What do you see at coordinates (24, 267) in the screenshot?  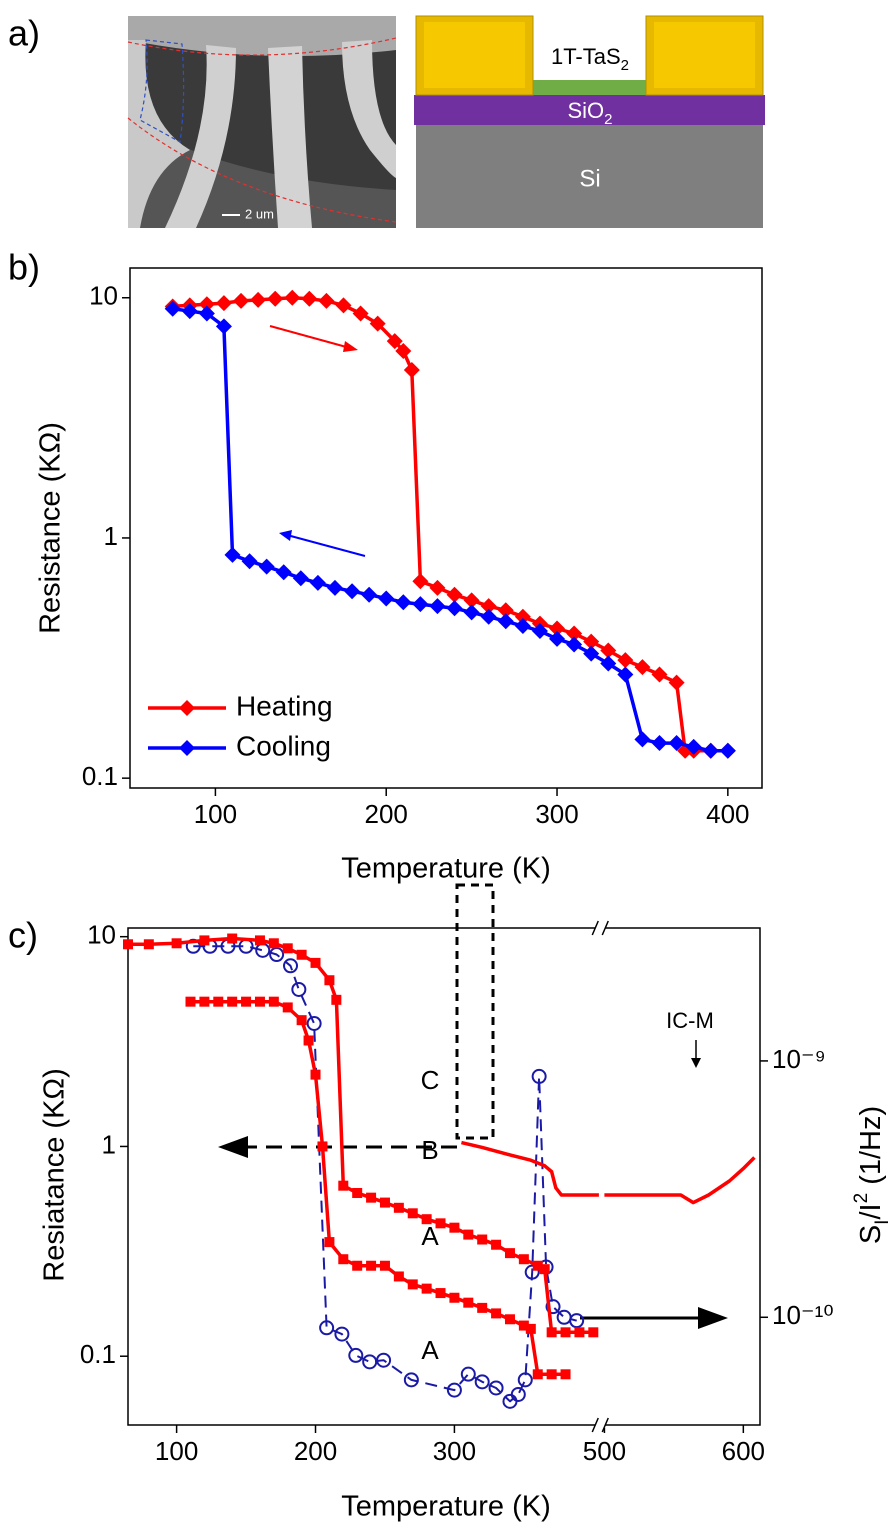 I see `panel-label: b)` at bounding box center [24, 267].